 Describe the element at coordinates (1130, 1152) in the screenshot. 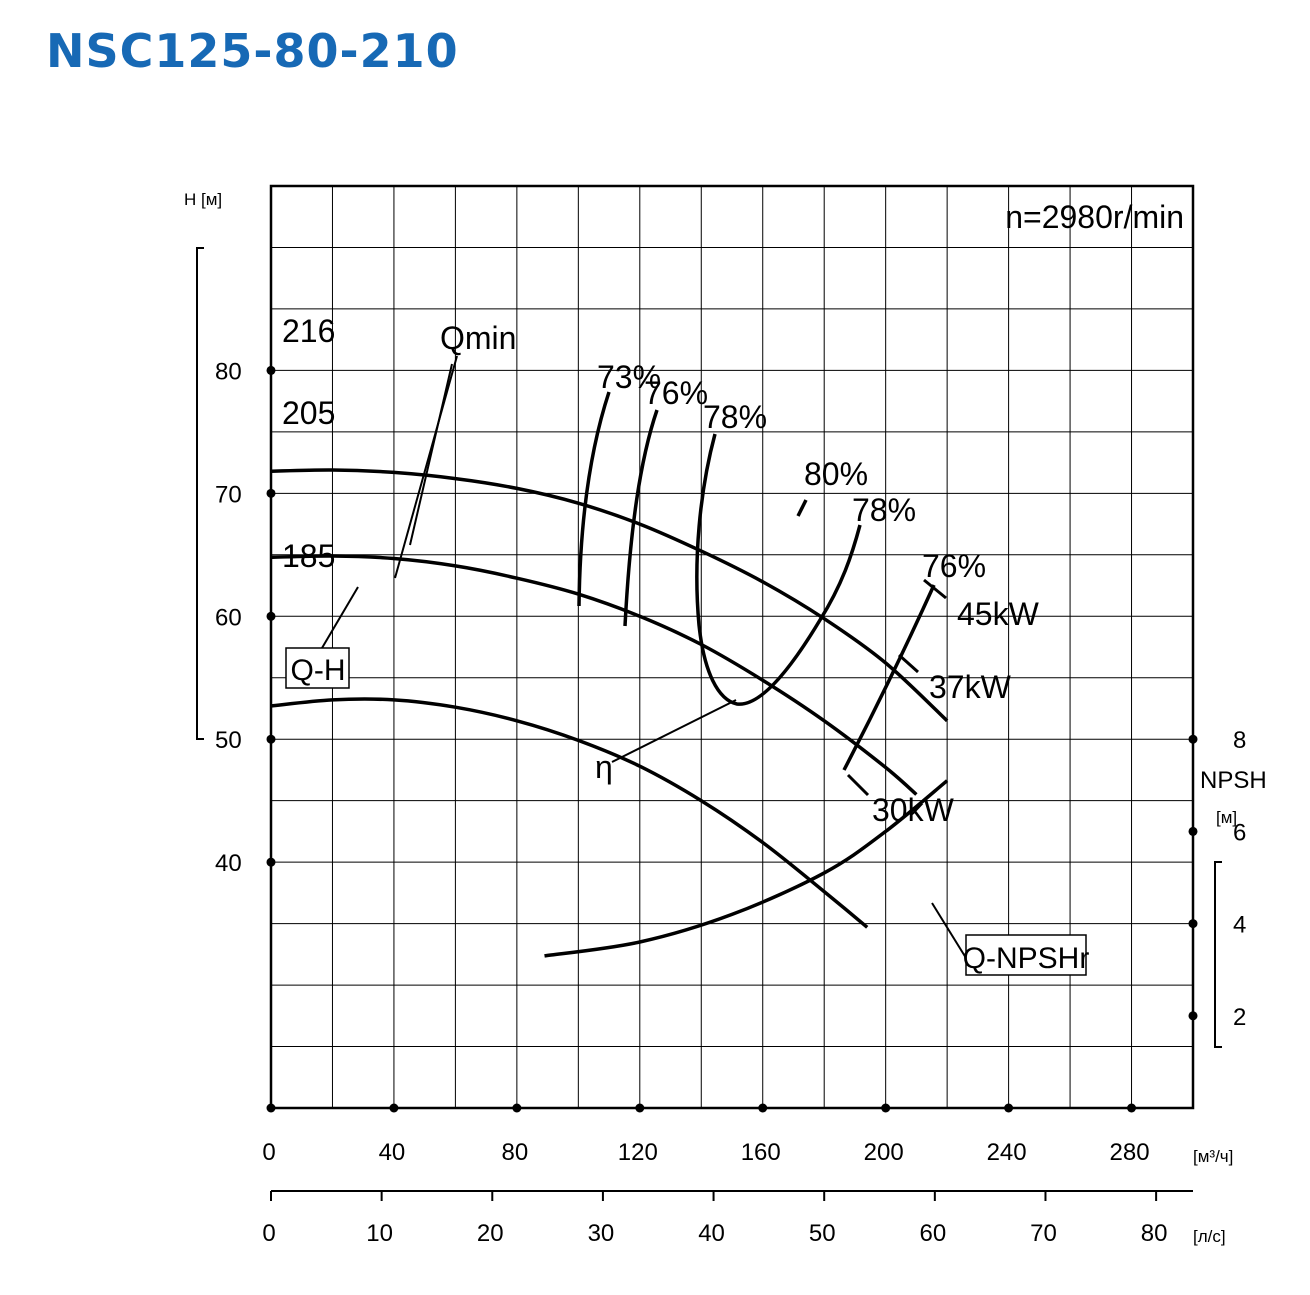

I see `x-tick-label-m3h: 280` at that location.